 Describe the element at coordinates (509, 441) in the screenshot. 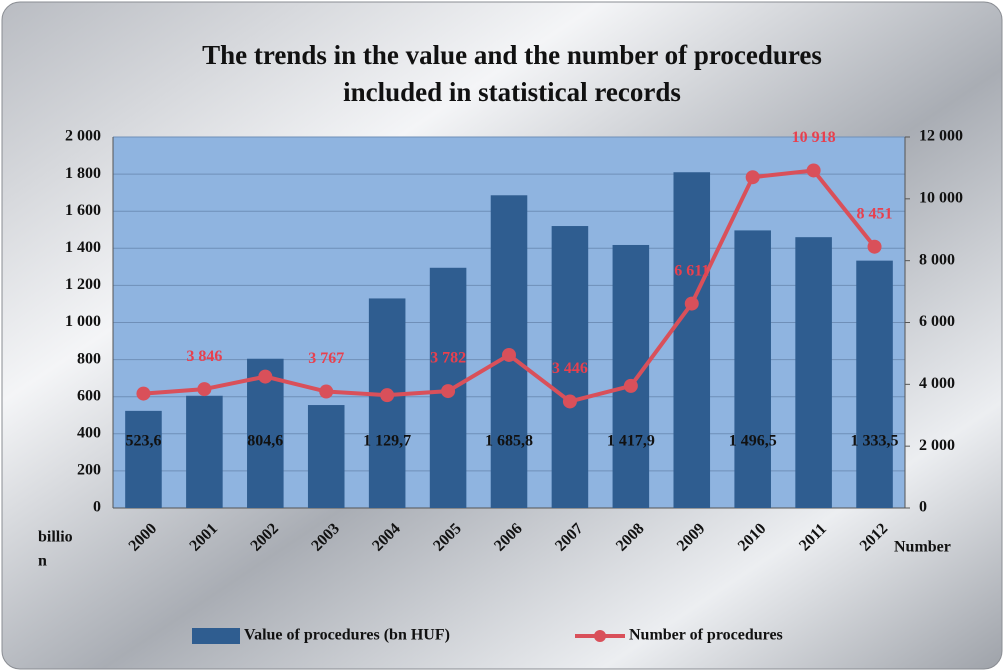

I see `data-label: 1 685,8` at that location.